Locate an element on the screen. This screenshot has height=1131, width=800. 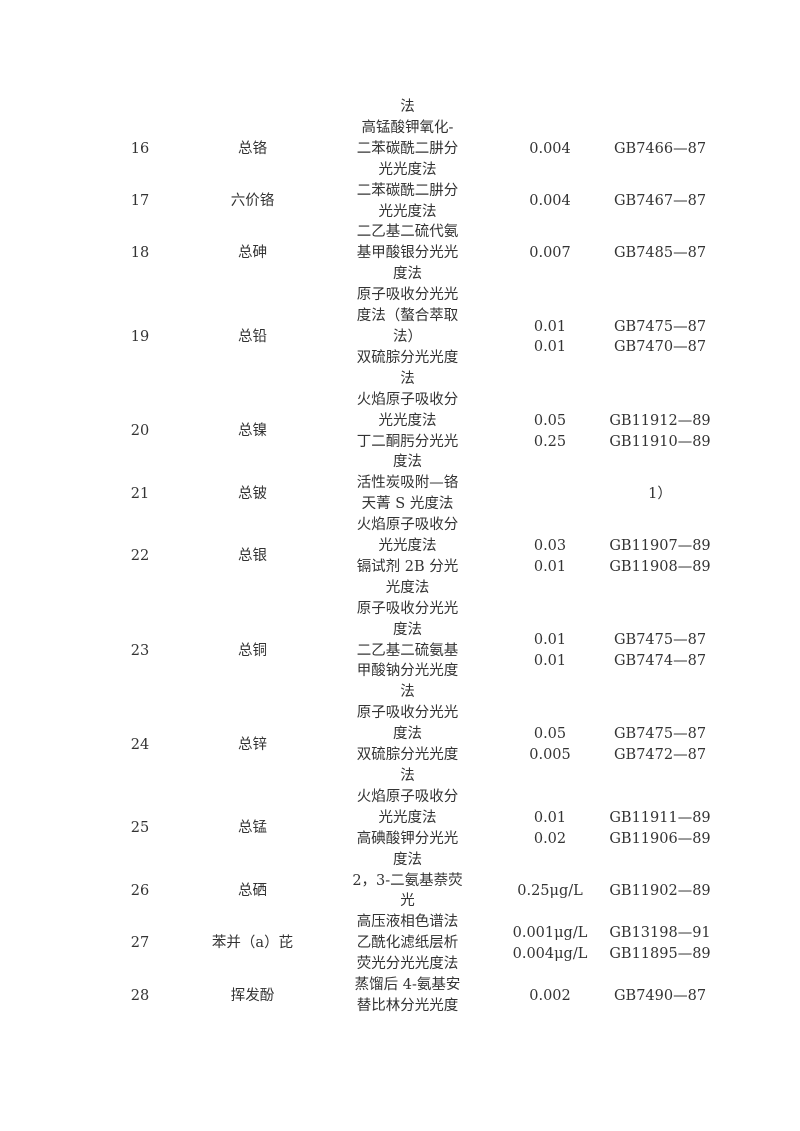
method-cell: 二乙基二硫代氨 基甲酸银分光光 度法 is located at coordinates (407, 253).